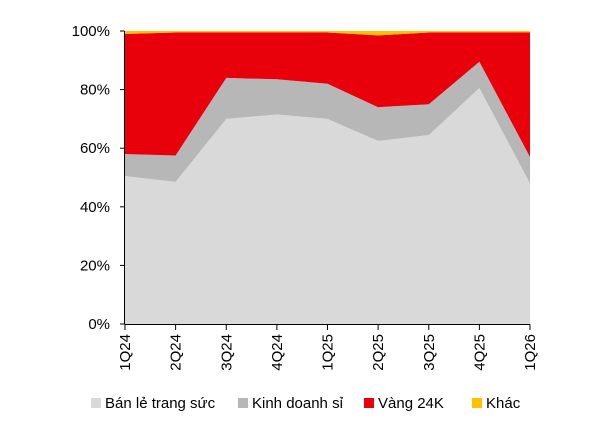 This screenshot has width=612, height=440. Describe the element at coordinates (95, 148) in the screenshot. I see `y-tick-label: 60%` at that location.